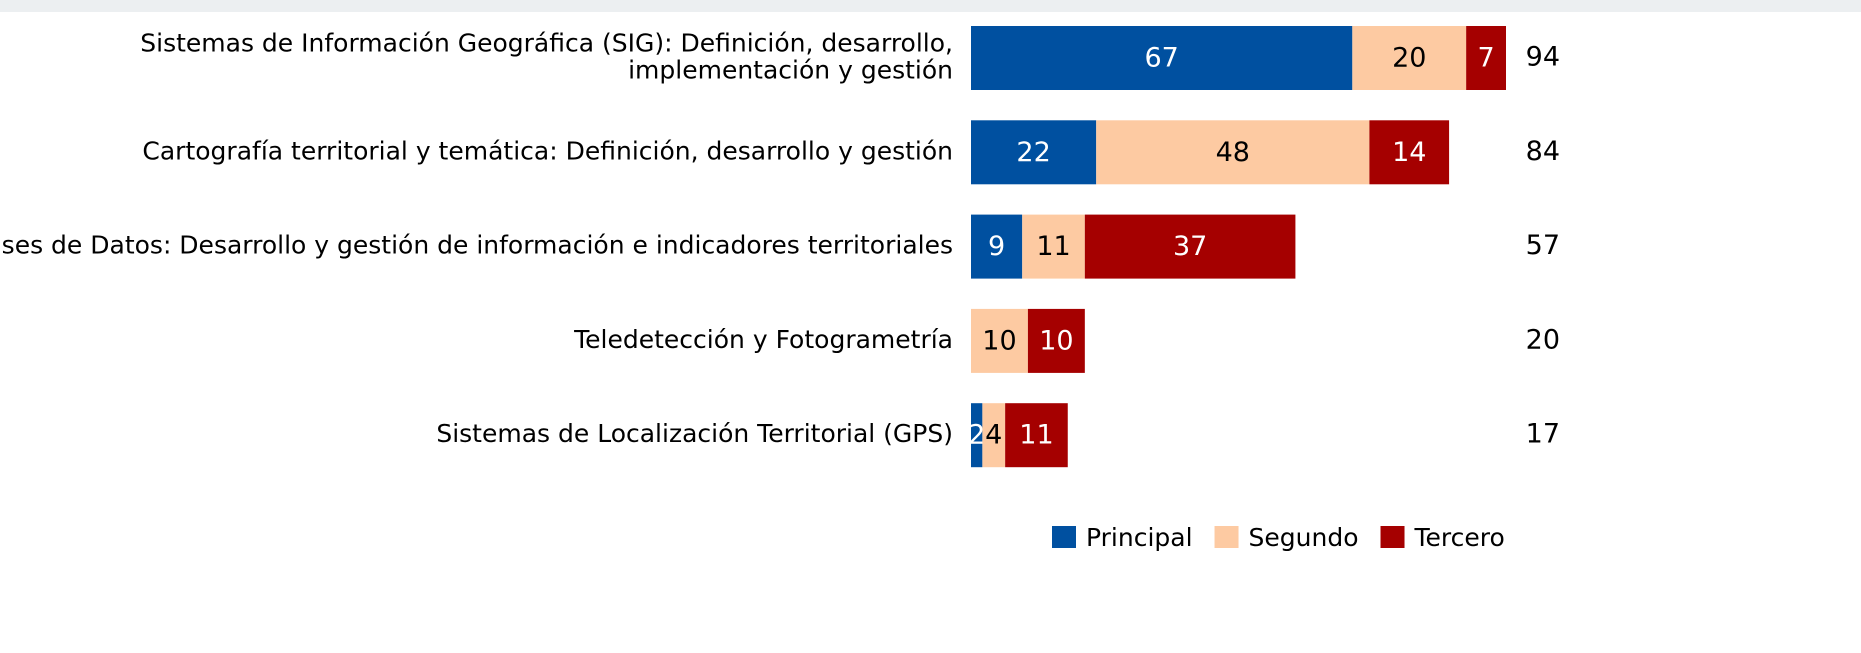 The image size is (1861, 653). What do you see at coordinates (1304, 537) in the screenshot?
I see `legend-label: Segundo` at bounding box center [1304, 537].